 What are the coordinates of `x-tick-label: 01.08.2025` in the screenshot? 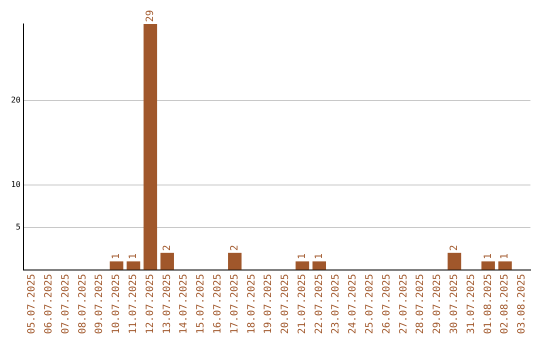 It's located at (488, 304).